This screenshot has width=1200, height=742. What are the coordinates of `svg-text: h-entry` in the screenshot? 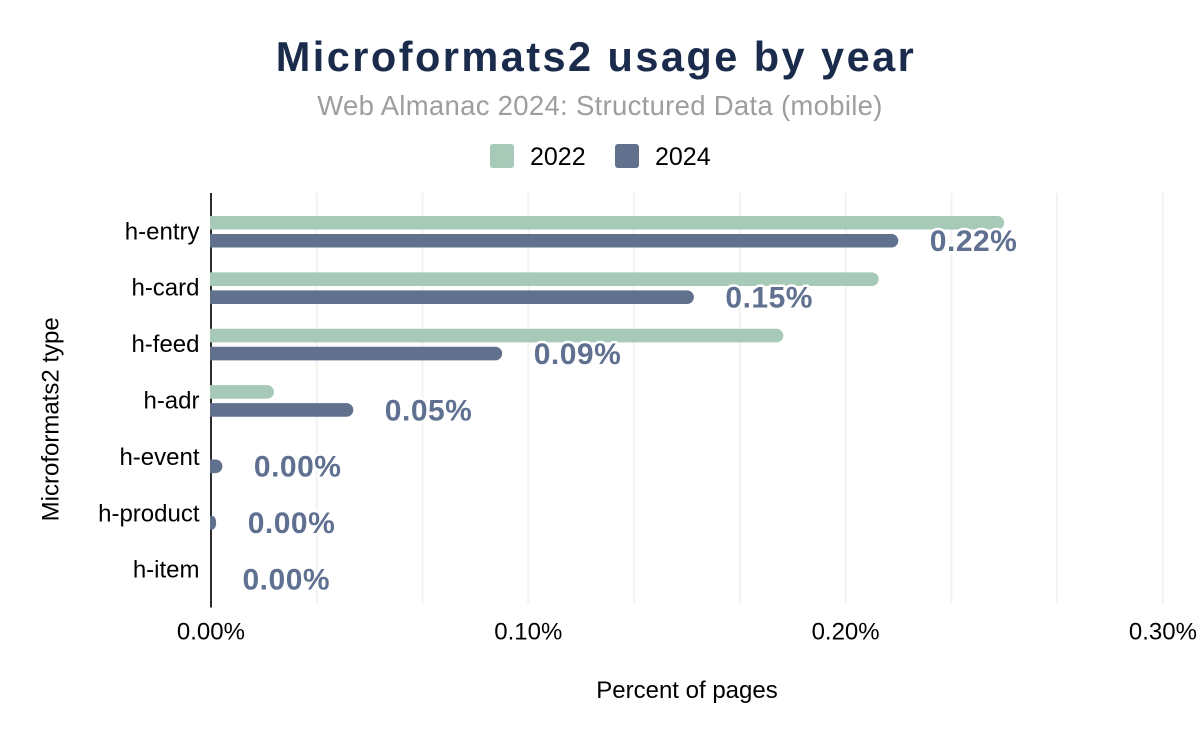 It's located at (162, 231).